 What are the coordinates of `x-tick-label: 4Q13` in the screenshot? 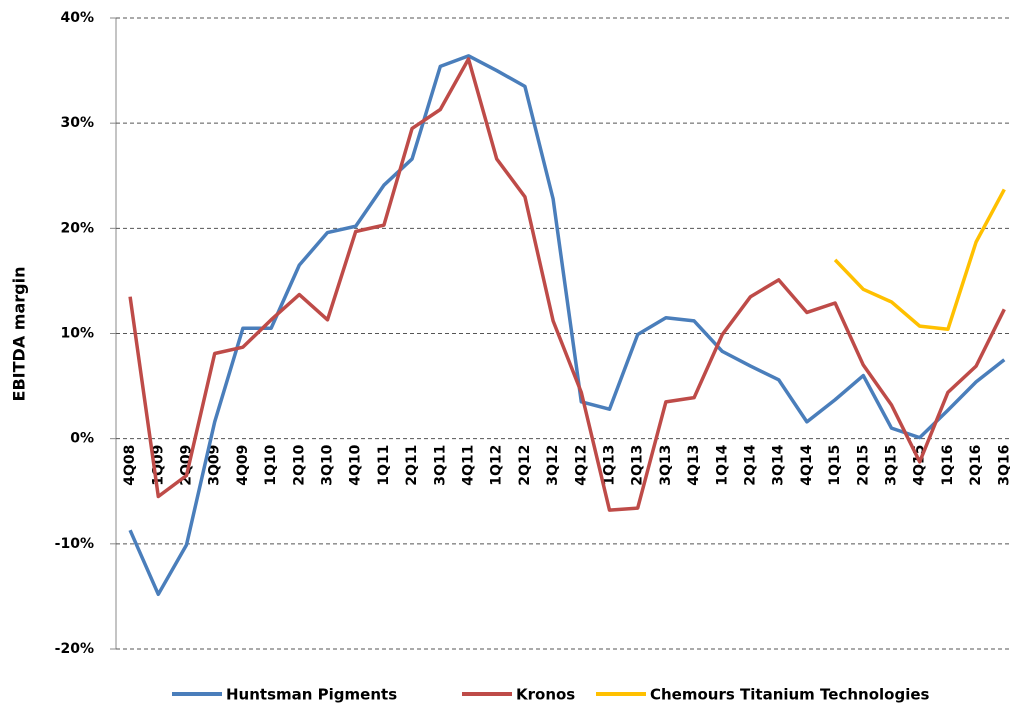 It's located at (694, 465).